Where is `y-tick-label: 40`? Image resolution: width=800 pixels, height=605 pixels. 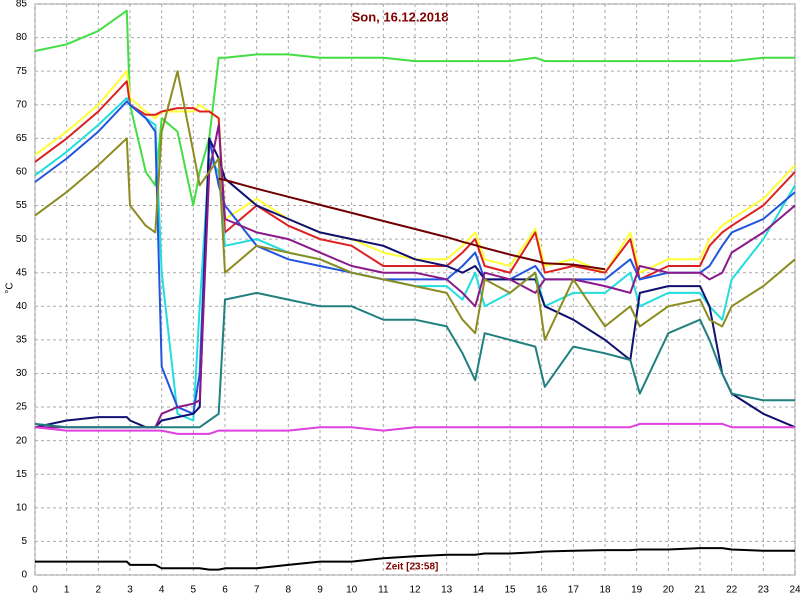 y-tick-label: 40 is located at coordinates (22, 306).